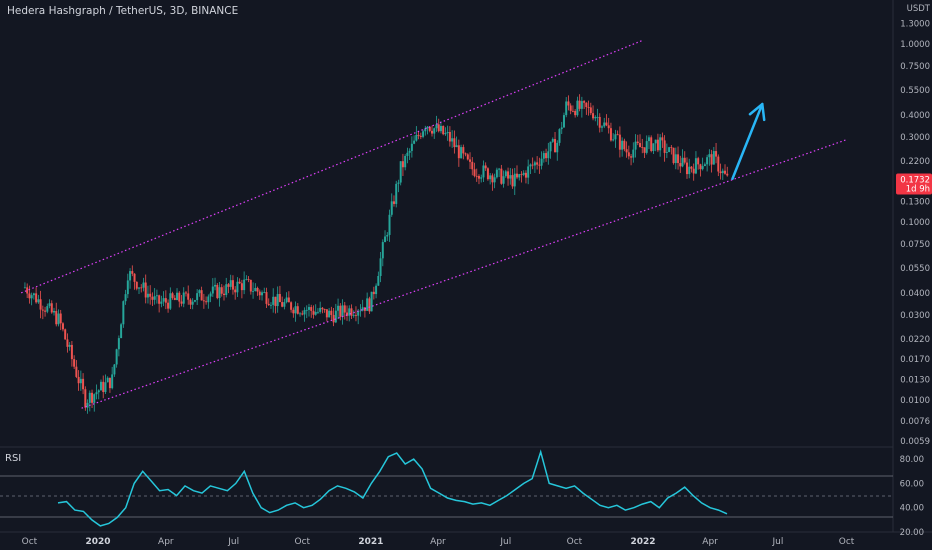  I want to click on projection-arrow-head, so click(757, 112).